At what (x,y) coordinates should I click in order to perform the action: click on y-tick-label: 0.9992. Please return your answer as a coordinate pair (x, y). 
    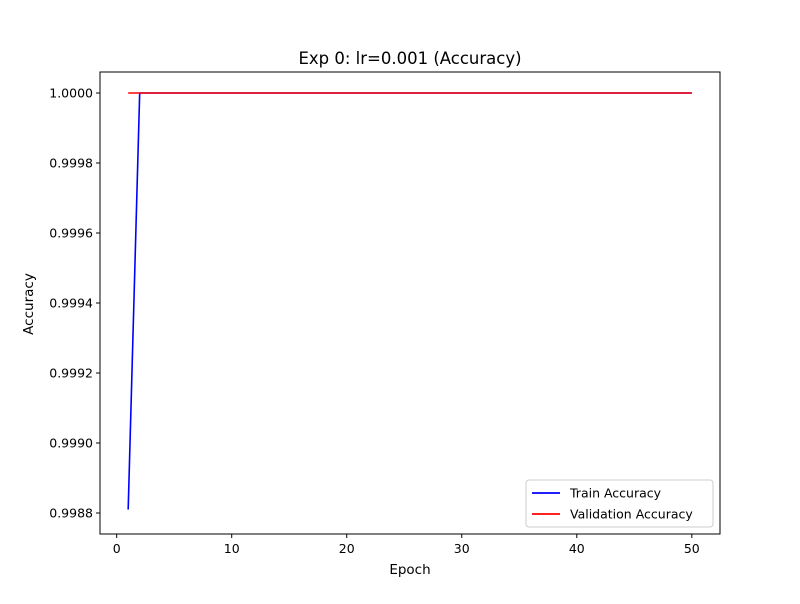
    Looking at the image, I should click on (71, 373).